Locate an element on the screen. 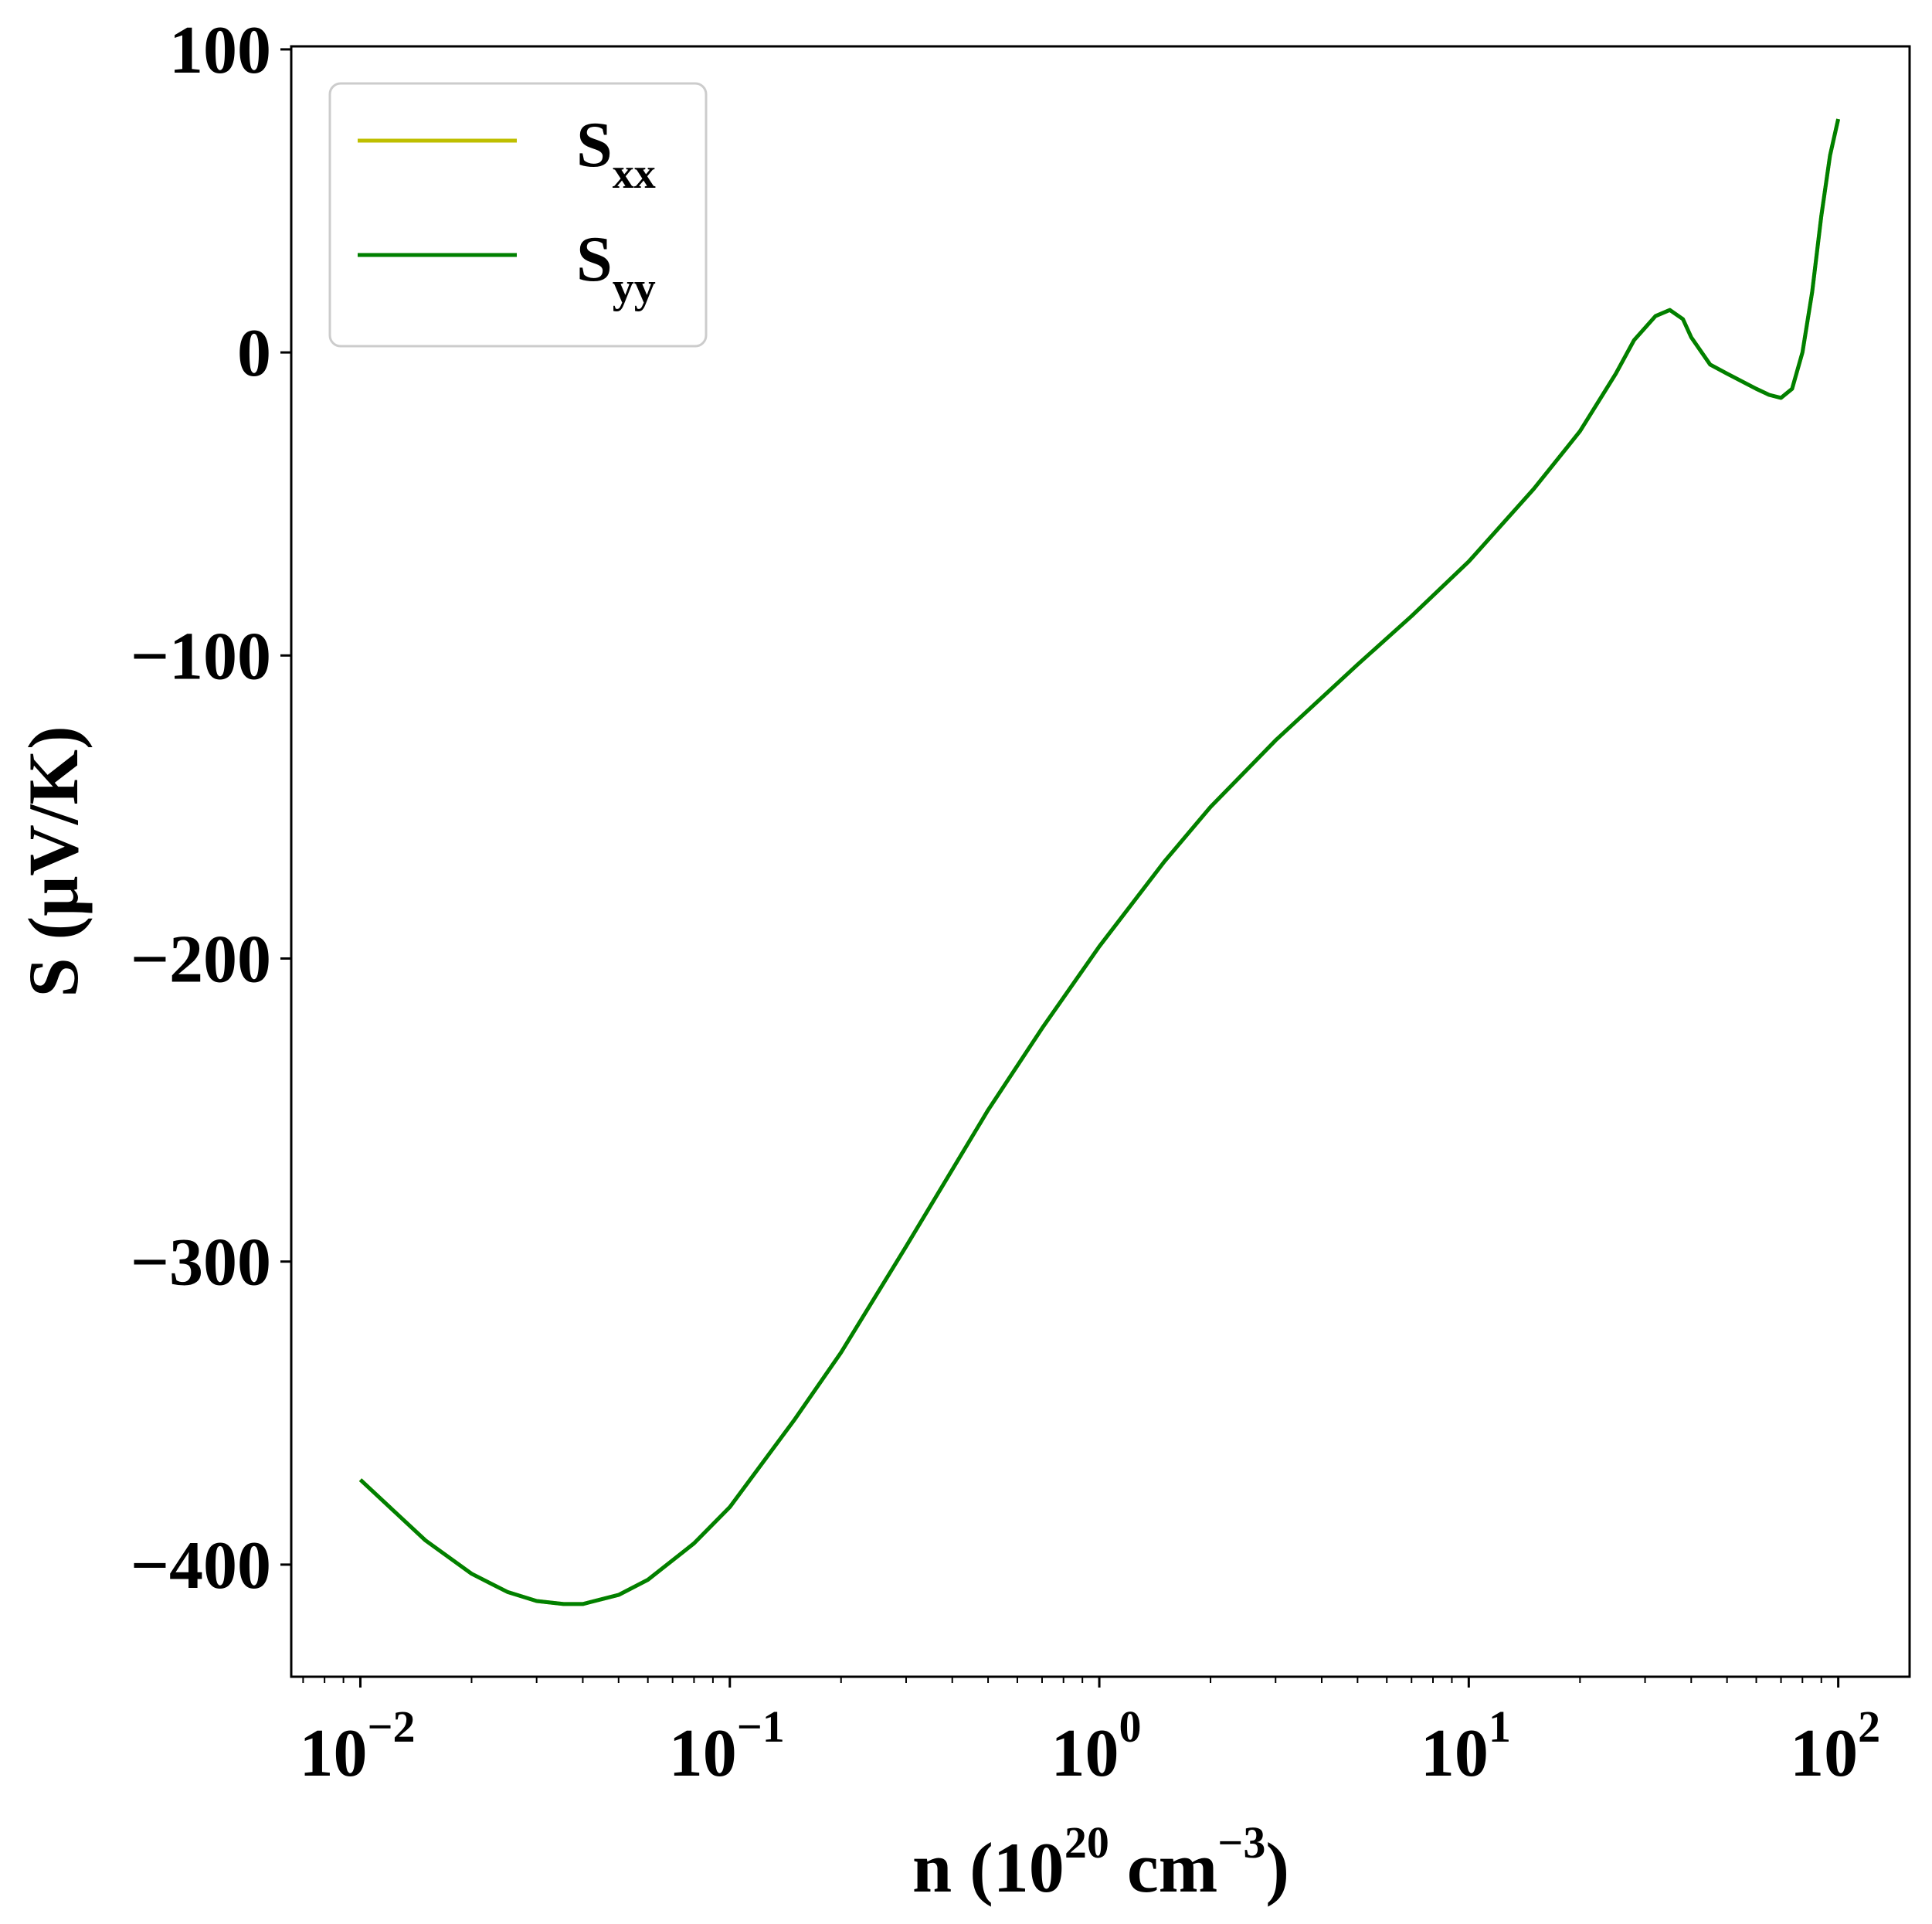  legend-box is located at coordinates (518, 215).